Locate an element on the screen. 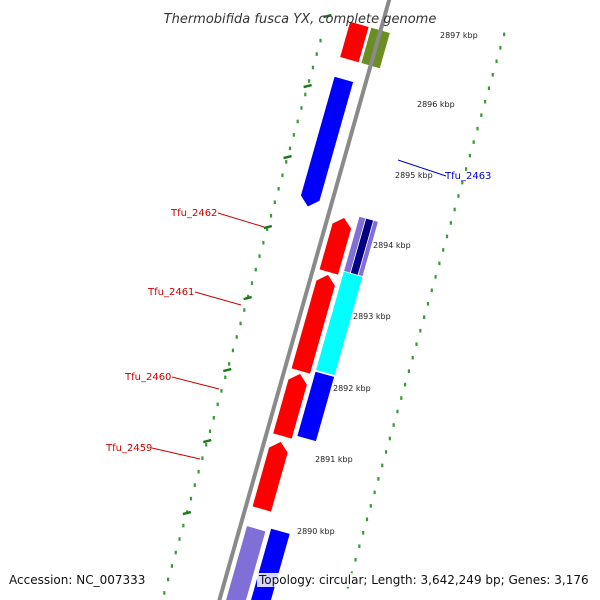 The image size is (600, 600). tfu-2459-label: Tfu_2459 is located at coordinates (128, 448).